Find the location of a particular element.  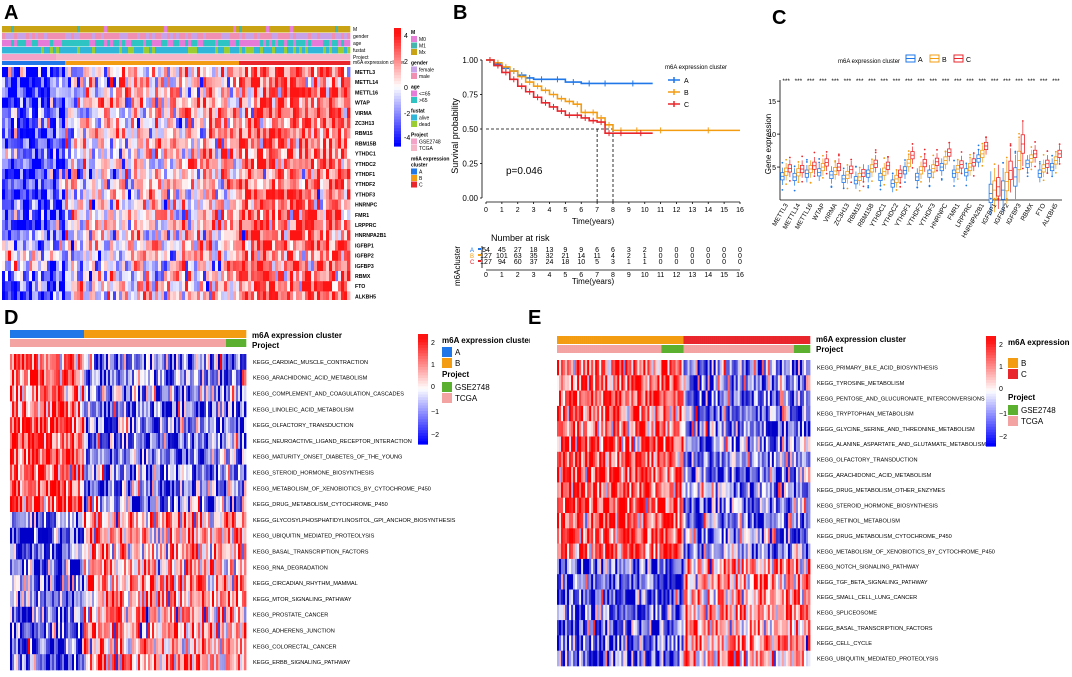

legend-swatch is located at coordinates (414, 124).